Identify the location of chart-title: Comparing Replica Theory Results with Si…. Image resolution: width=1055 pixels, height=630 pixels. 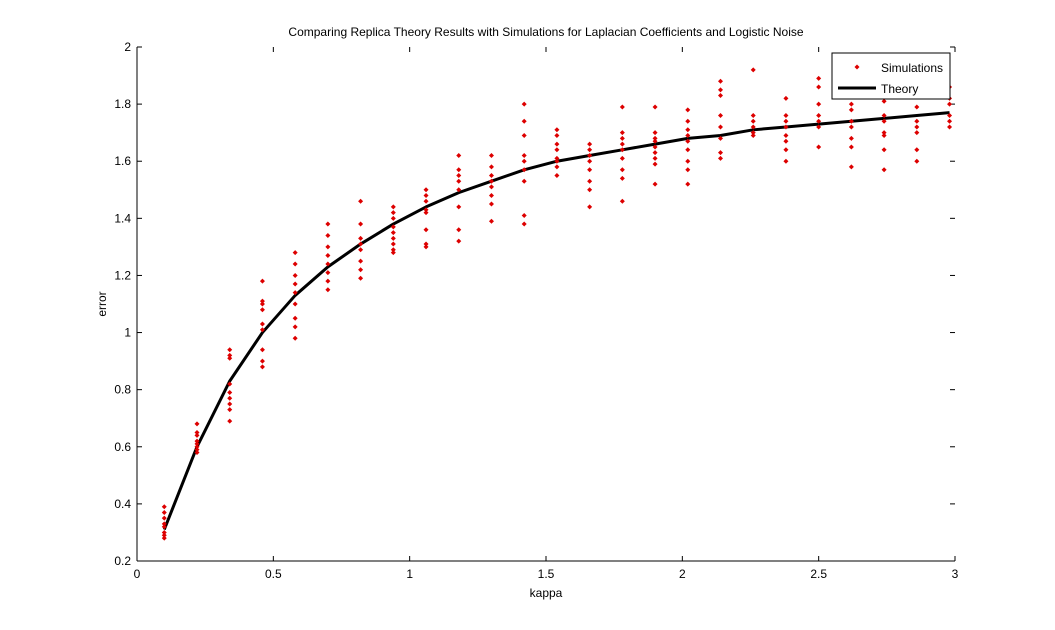
(545, 32).